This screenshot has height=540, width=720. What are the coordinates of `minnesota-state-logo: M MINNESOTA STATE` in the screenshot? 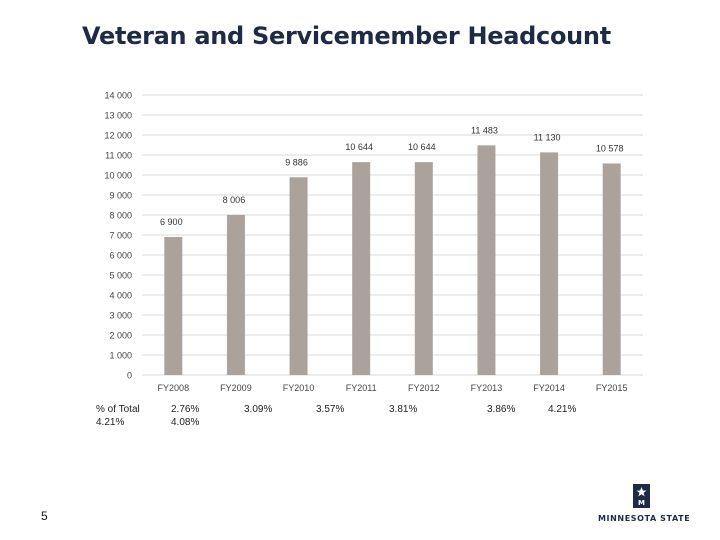 It's located at (644, 505).